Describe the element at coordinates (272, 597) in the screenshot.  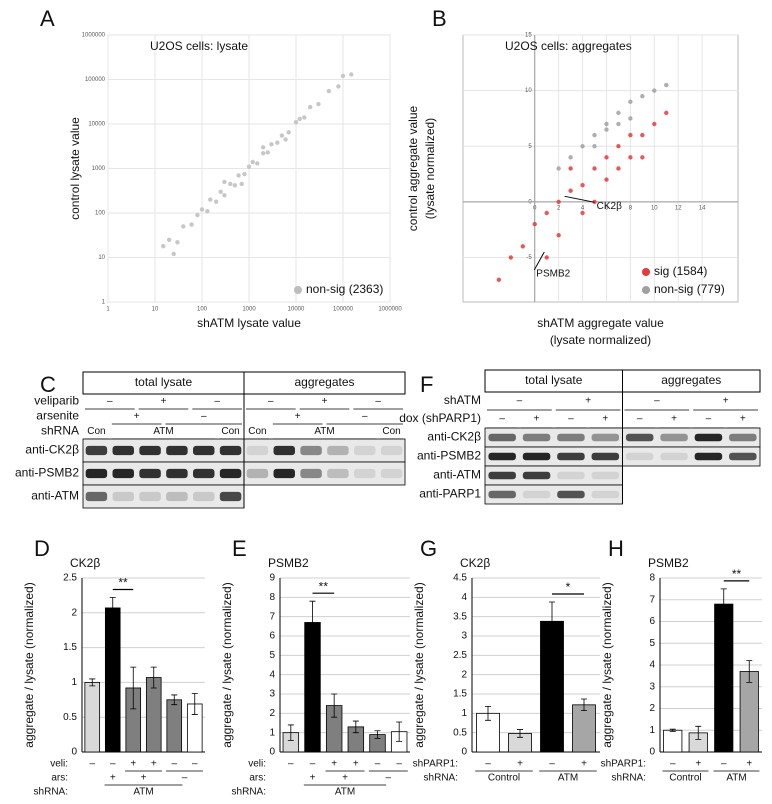
I see `y-tick-label: 8` at that location.